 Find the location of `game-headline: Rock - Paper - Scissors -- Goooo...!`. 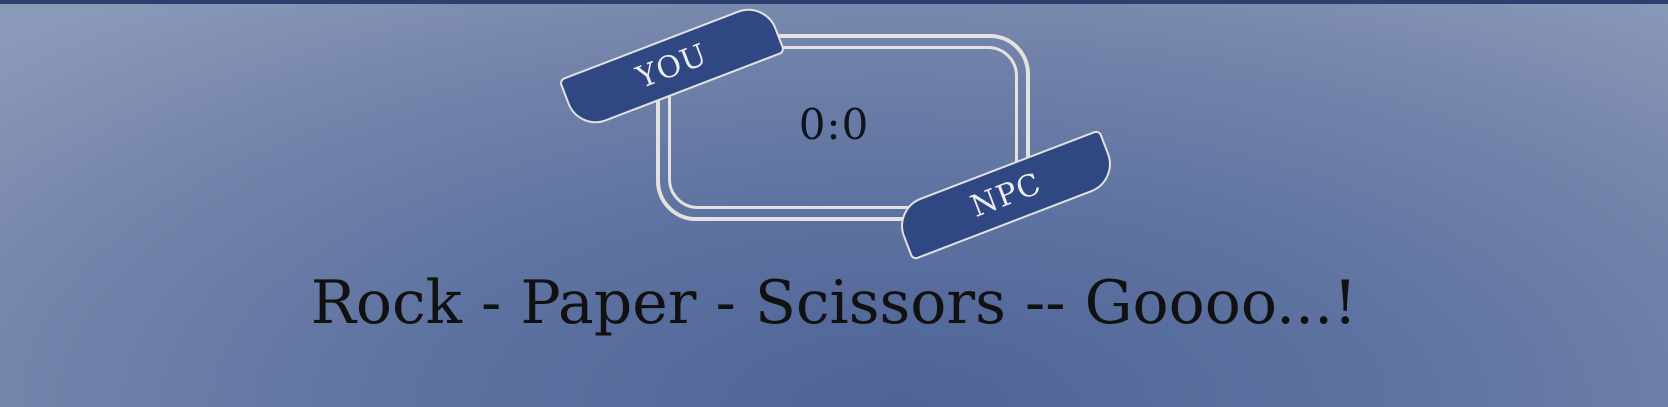

game-headline: Rock - Paper - Scissors -- Goooo...! is located at coordinates (834, 303).